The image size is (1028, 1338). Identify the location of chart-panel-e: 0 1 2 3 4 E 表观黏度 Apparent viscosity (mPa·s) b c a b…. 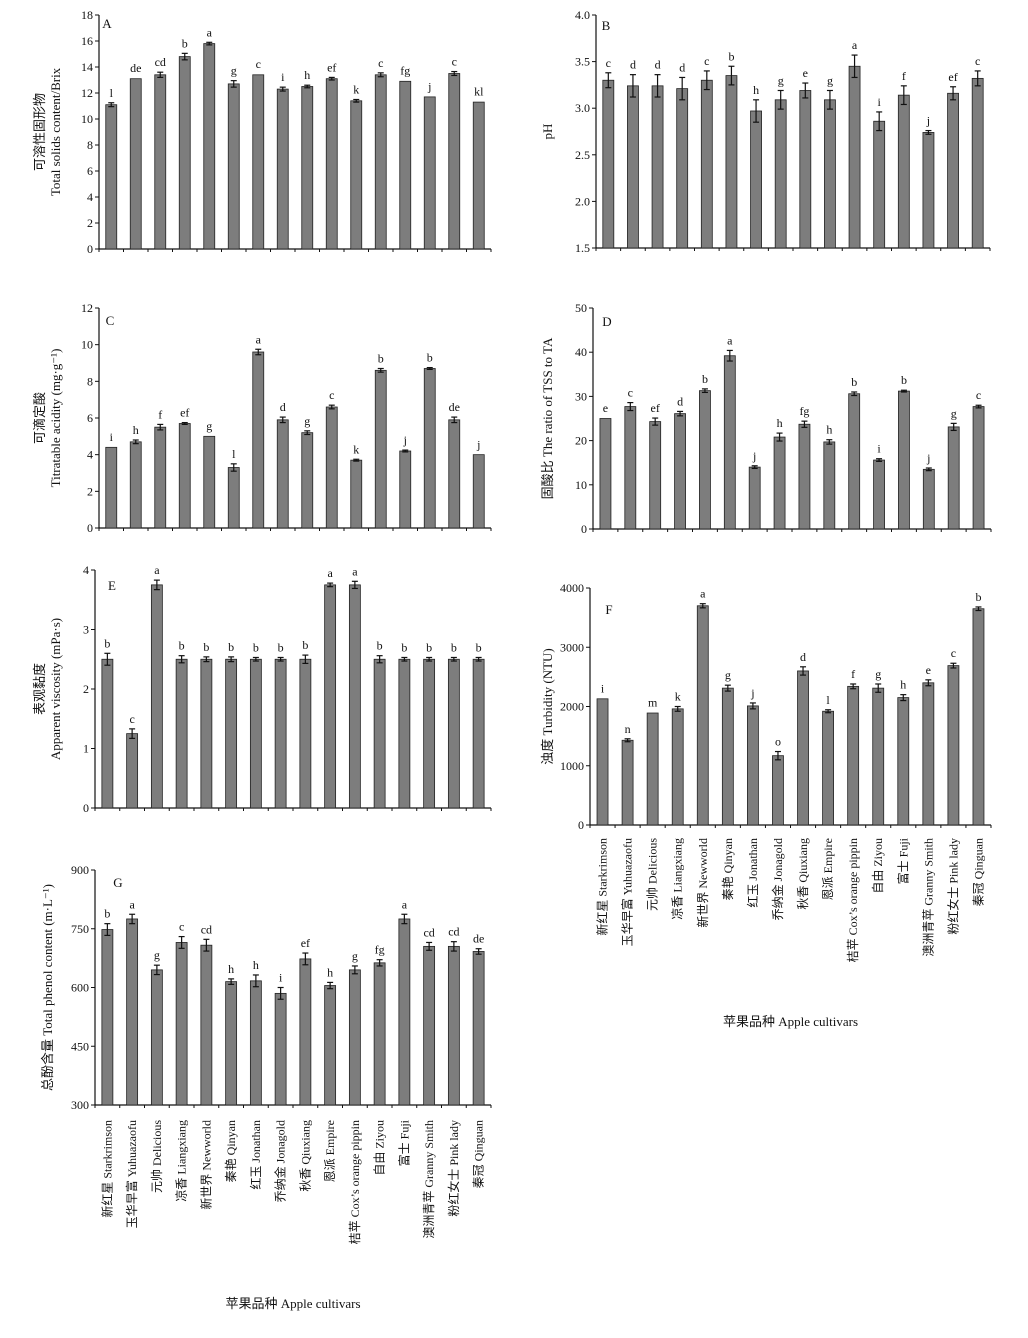
(262, 689).